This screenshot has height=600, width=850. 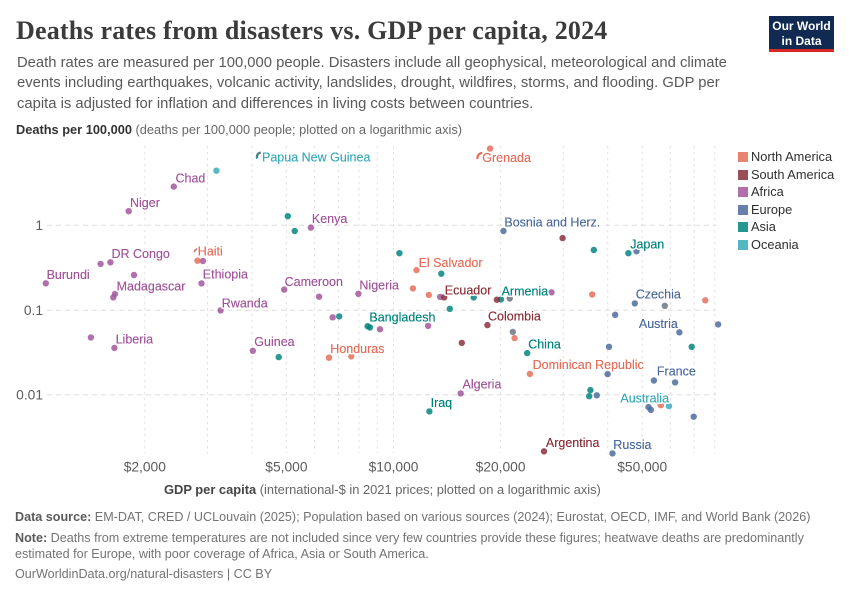 What do you see at coordinates (506, 158) in the screenshot?
I see `svg-text: Grenada` at bounding box center [506, 158].